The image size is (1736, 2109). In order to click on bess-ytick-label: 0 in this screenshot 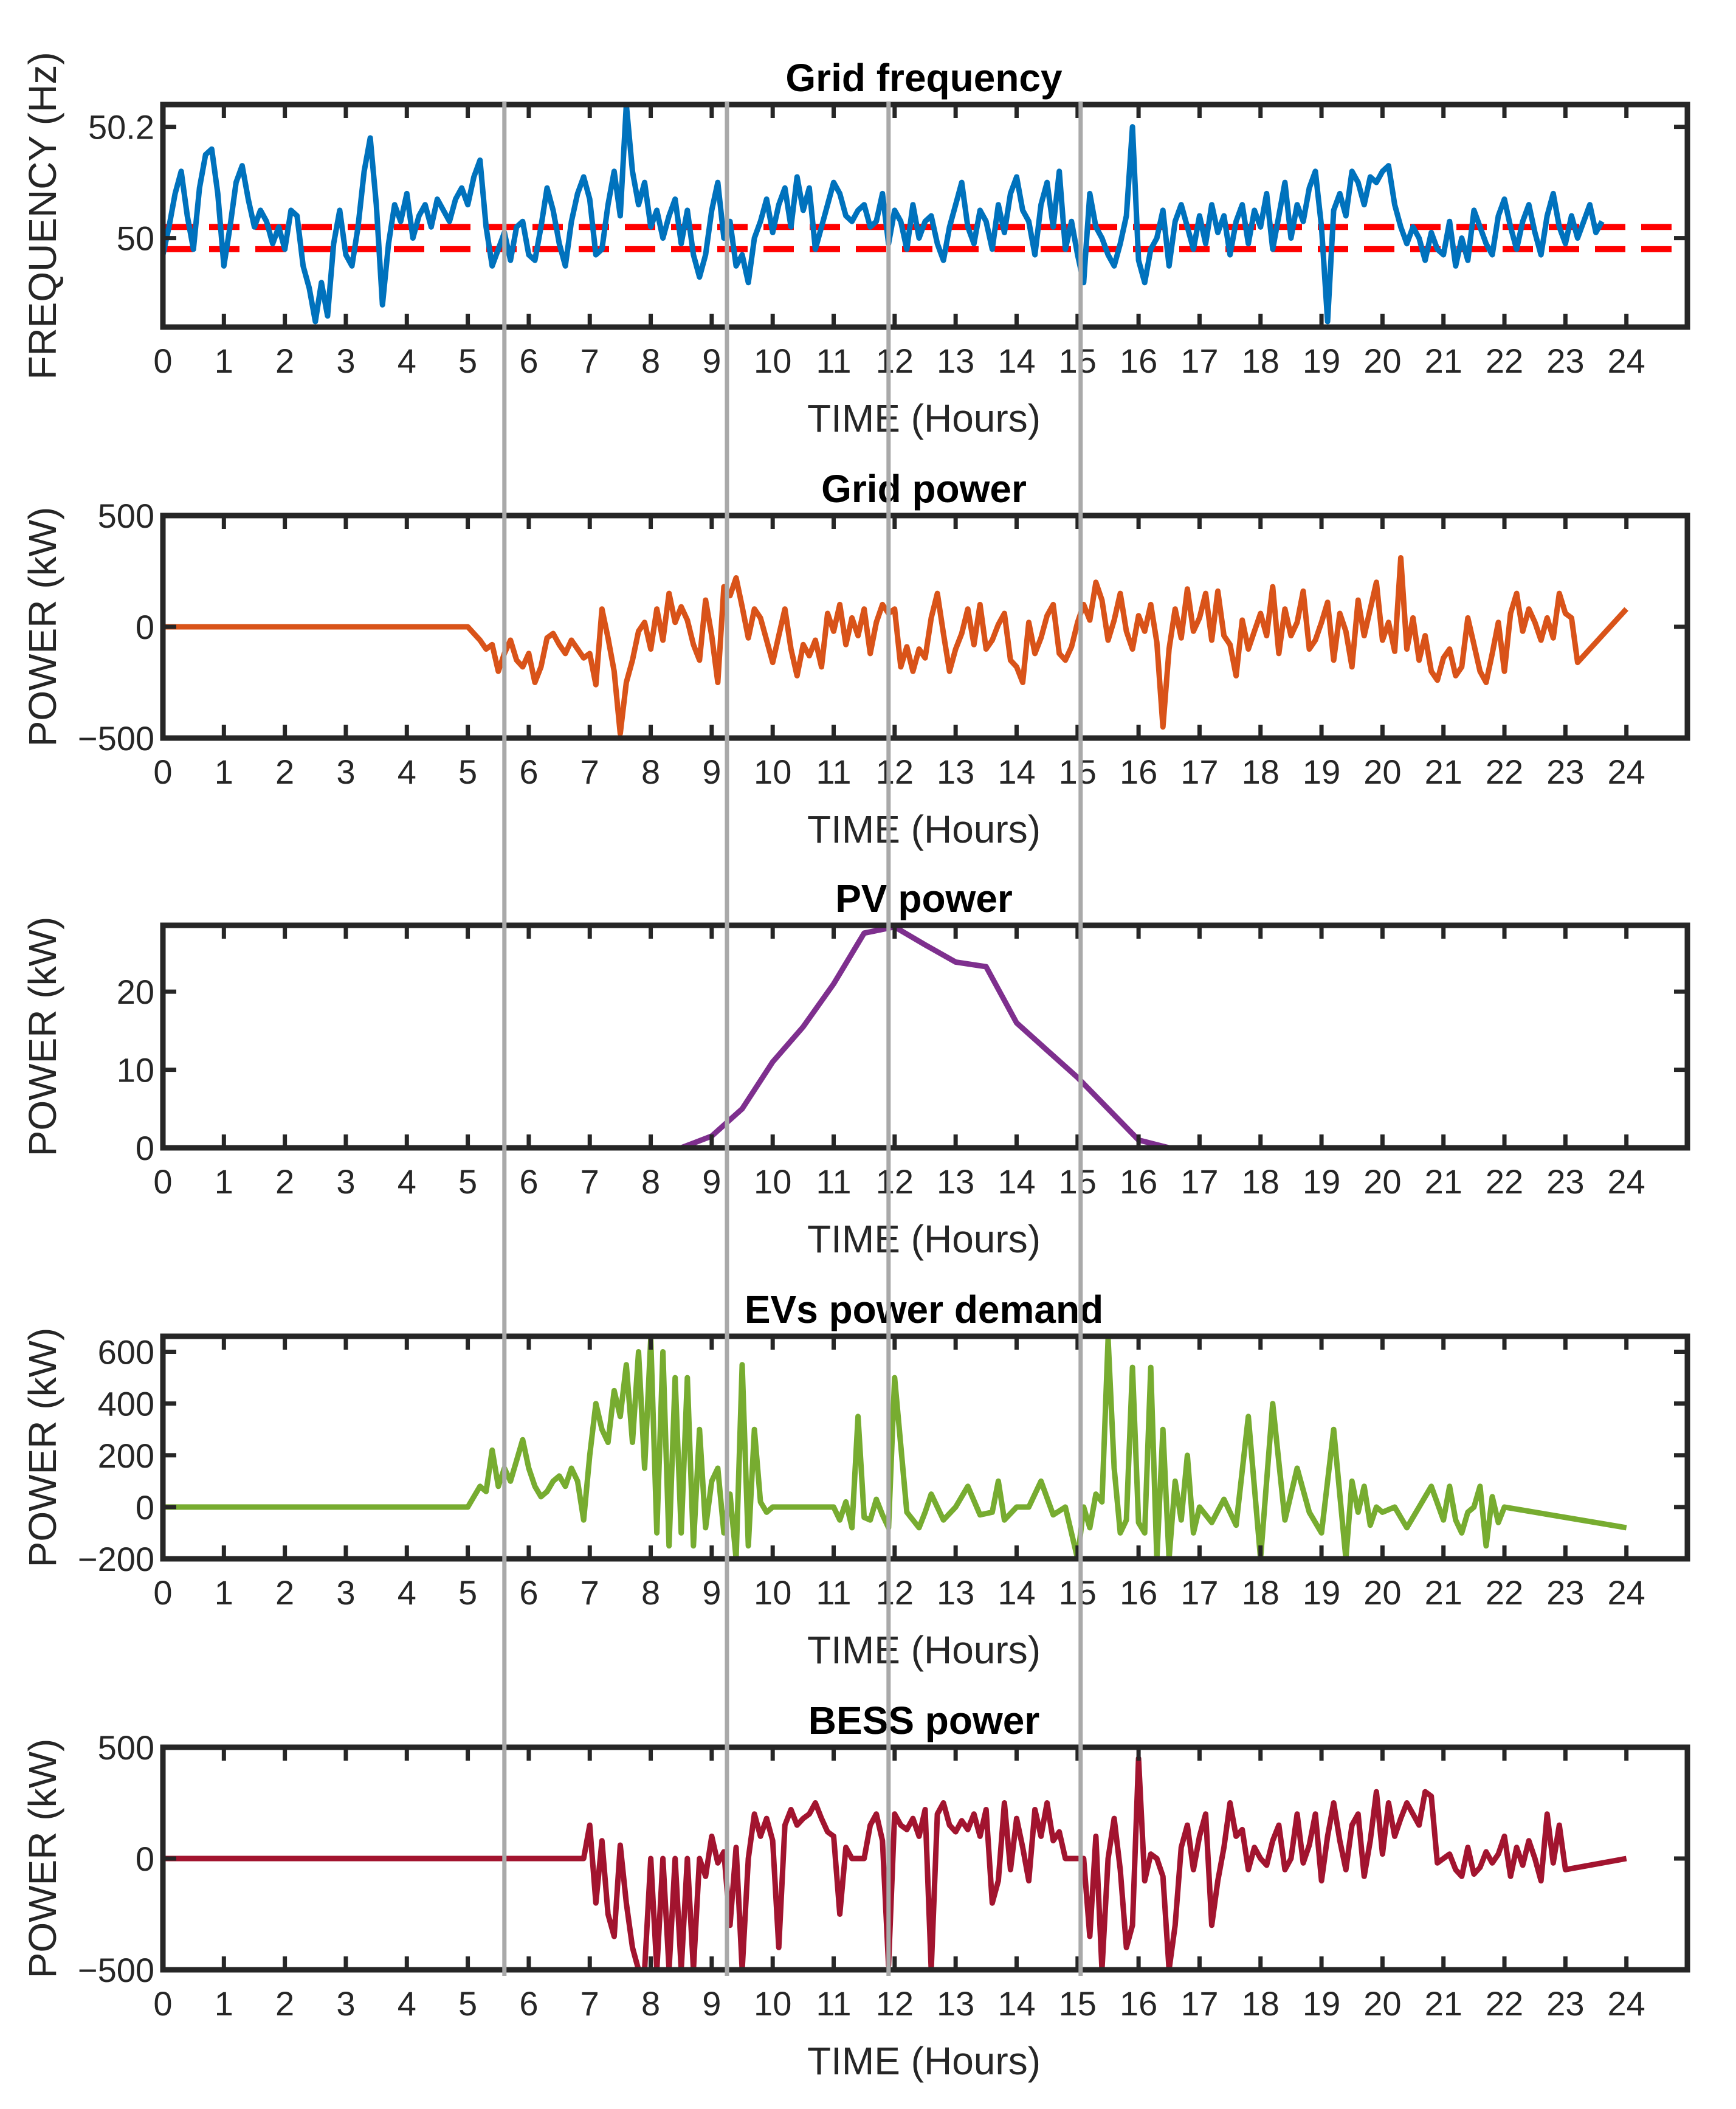, I will do `click(145, 1859)`.